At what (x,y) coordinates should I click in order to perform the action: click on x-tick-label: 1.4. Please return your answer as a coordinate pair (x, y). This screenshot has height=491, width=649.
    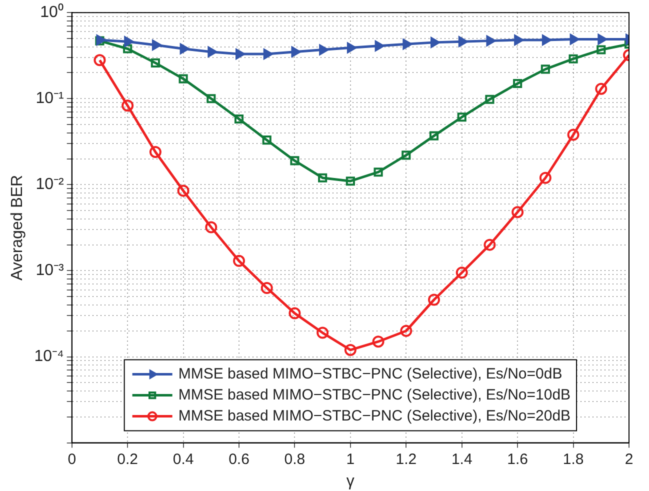
    Looking at the image, I should click on (461, 459).